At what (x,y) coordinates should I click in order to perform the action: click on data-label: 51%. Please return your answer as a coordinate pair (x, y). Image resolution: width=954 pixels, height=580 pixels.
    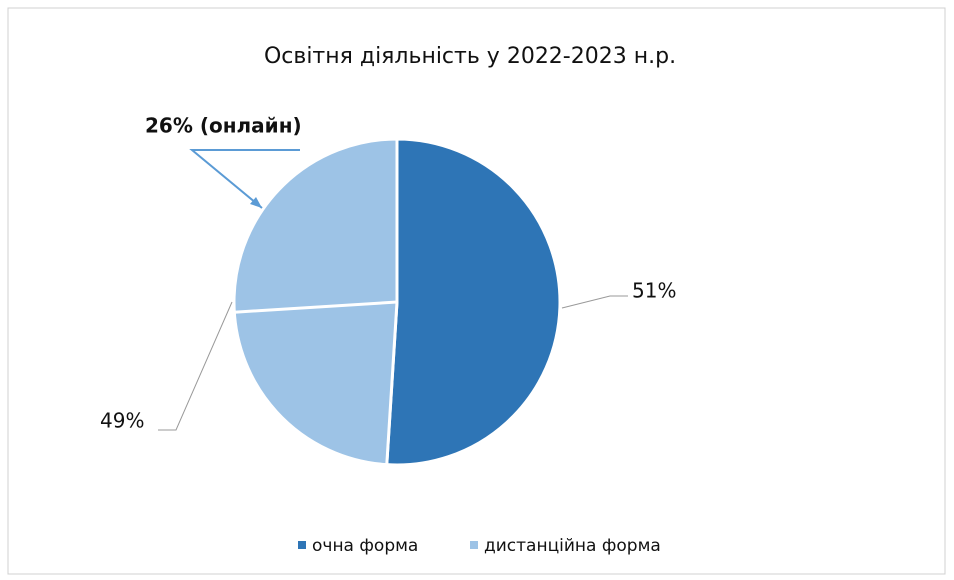
    Looking at the image, I should click on (654, 291).